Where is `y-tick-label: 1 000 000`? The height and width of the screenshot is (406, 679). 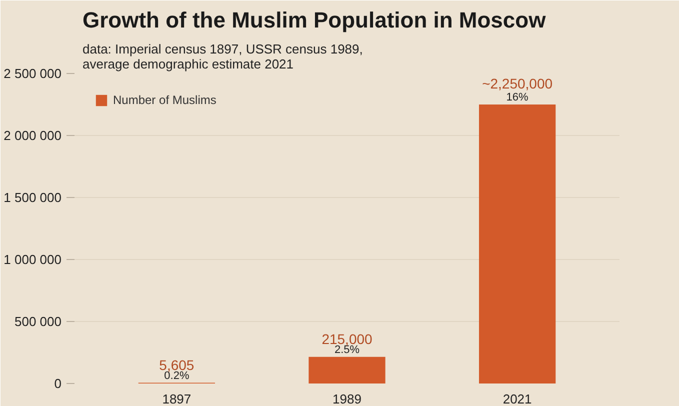 y-tick-label: 1 000 000 is located at coordinates (33, 259).